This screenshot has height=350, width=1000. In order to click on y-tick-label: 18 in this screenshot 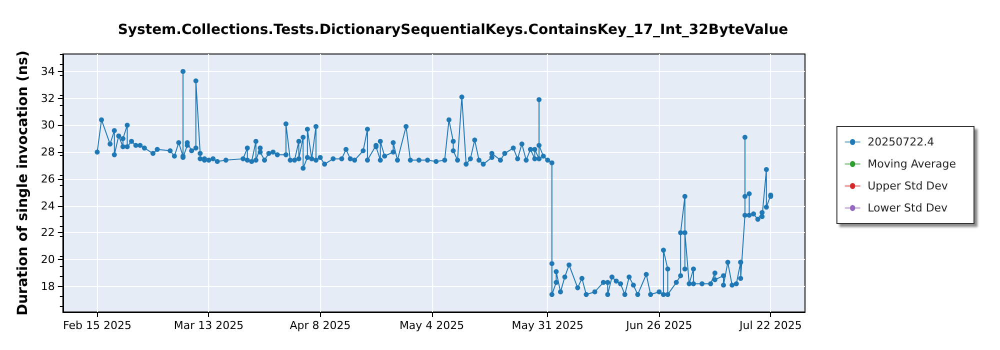, I will do `click(47, 286)`.